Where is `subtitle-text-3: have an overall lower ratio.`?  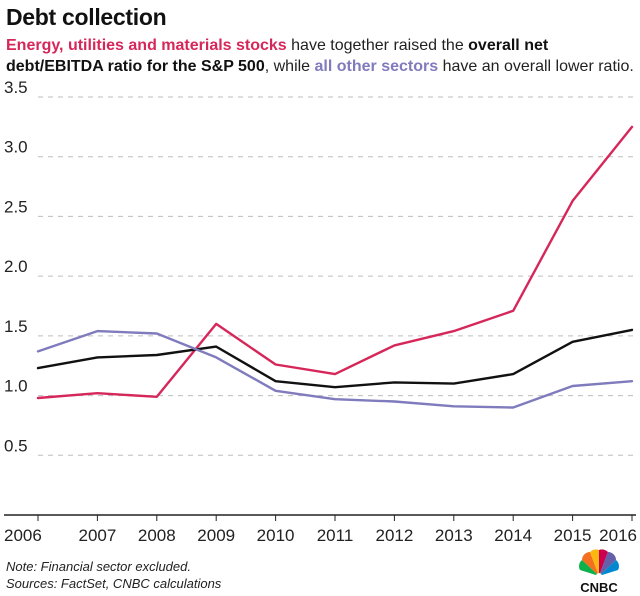
subtitle-text-3: have an overall lower ratio. is located at coordinates (536, 66).